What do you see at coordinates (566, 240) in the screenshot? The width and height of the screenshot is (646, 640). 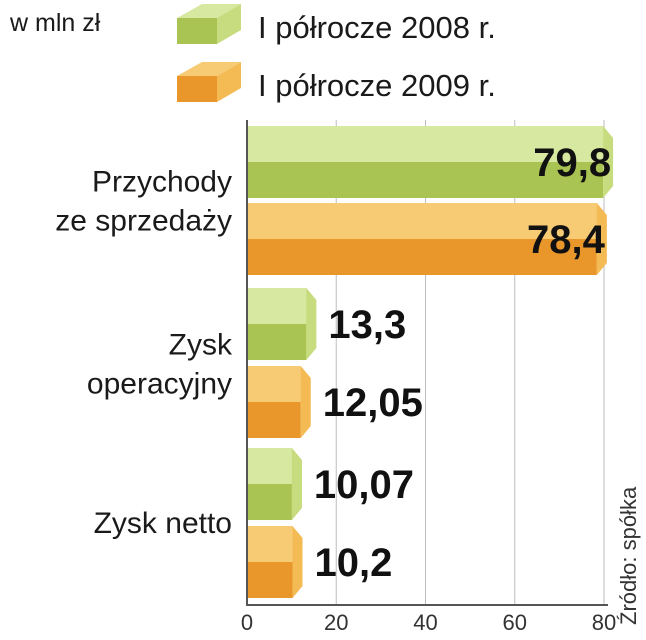 I see `value-label: 78,4` at bounding box center [566, 240].